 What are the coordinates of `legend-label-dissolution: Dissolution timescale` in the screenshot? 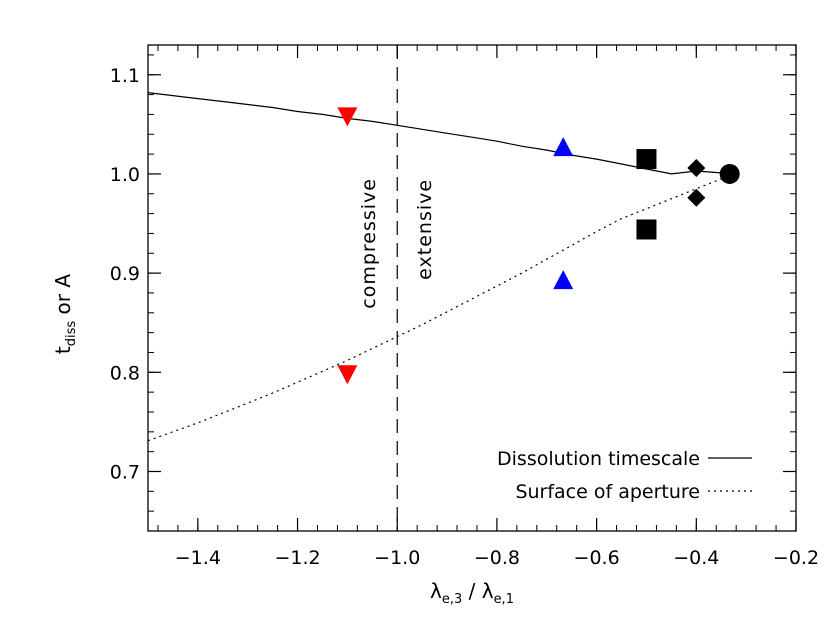 It's located at (598, 459).